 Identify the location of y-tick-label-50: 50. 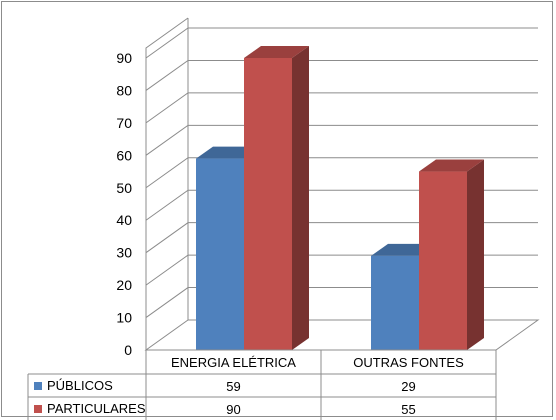
(124, 188).